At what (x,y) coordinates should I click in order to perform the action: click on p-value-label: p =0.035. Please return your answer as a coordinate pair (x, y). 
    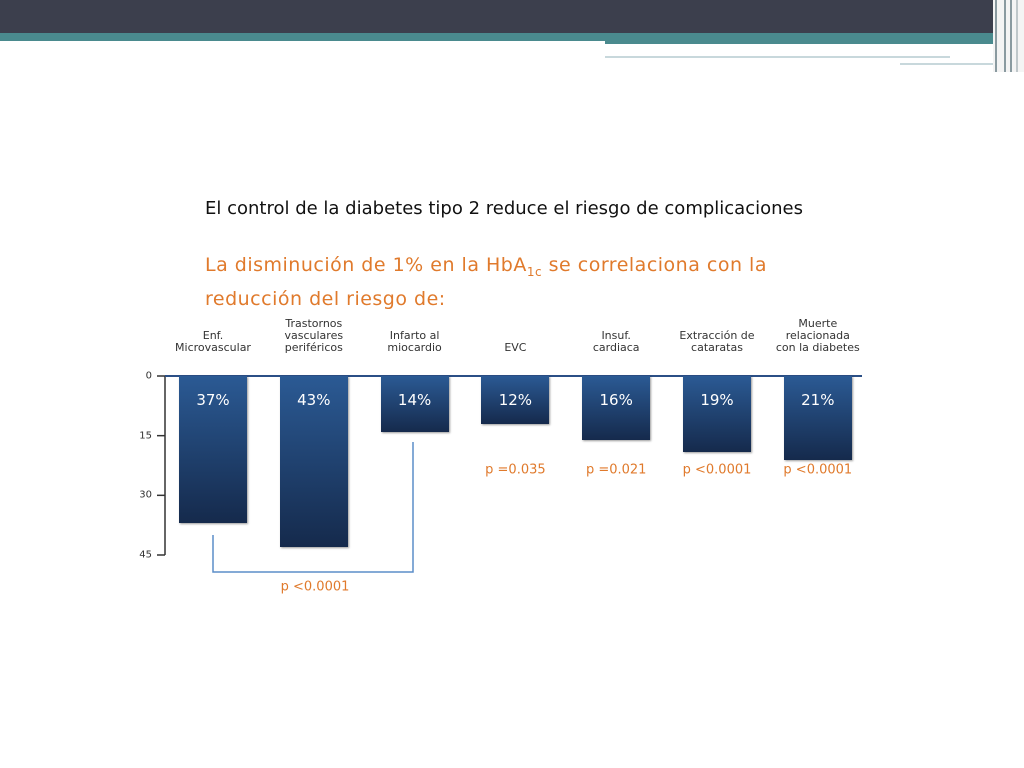
    Looking at the image, I should click on (515, 470).